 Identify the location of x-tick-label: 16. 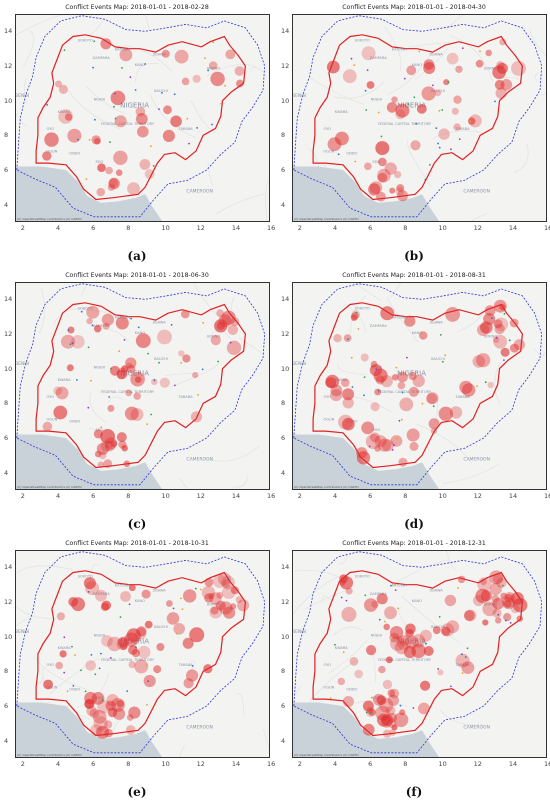
(547, 496).